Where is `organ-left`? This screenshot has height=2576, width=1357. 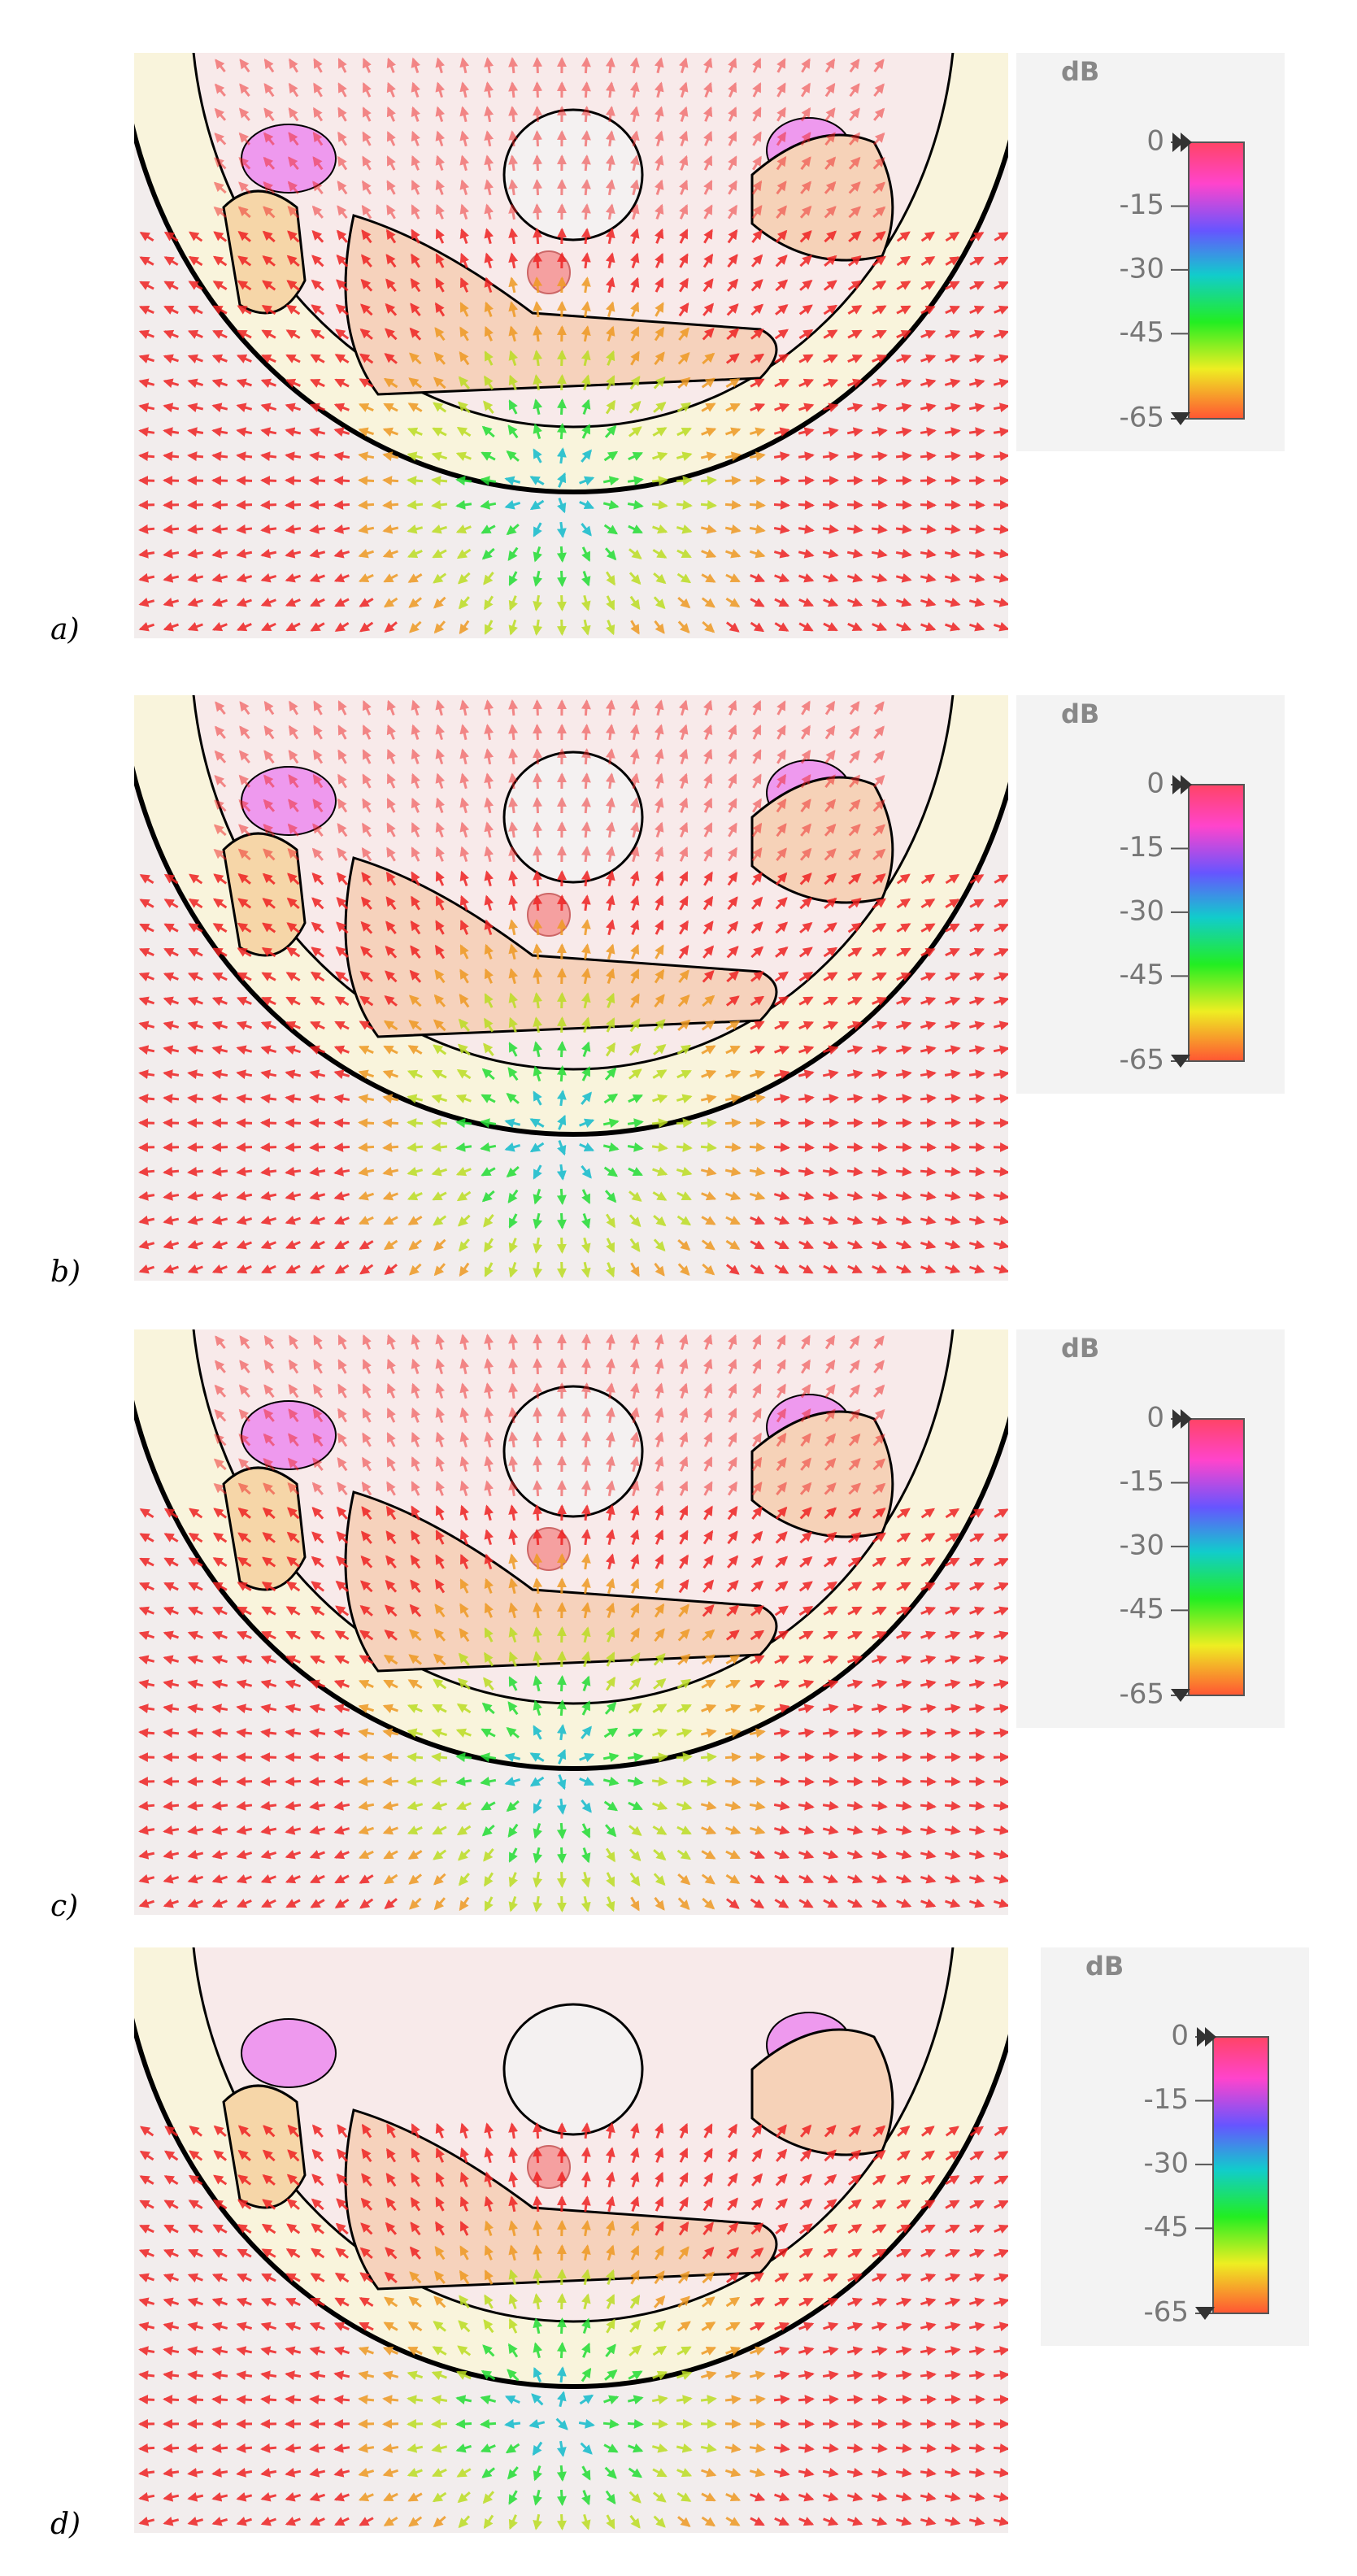
organ-left is located at coordinates (289, 2053).